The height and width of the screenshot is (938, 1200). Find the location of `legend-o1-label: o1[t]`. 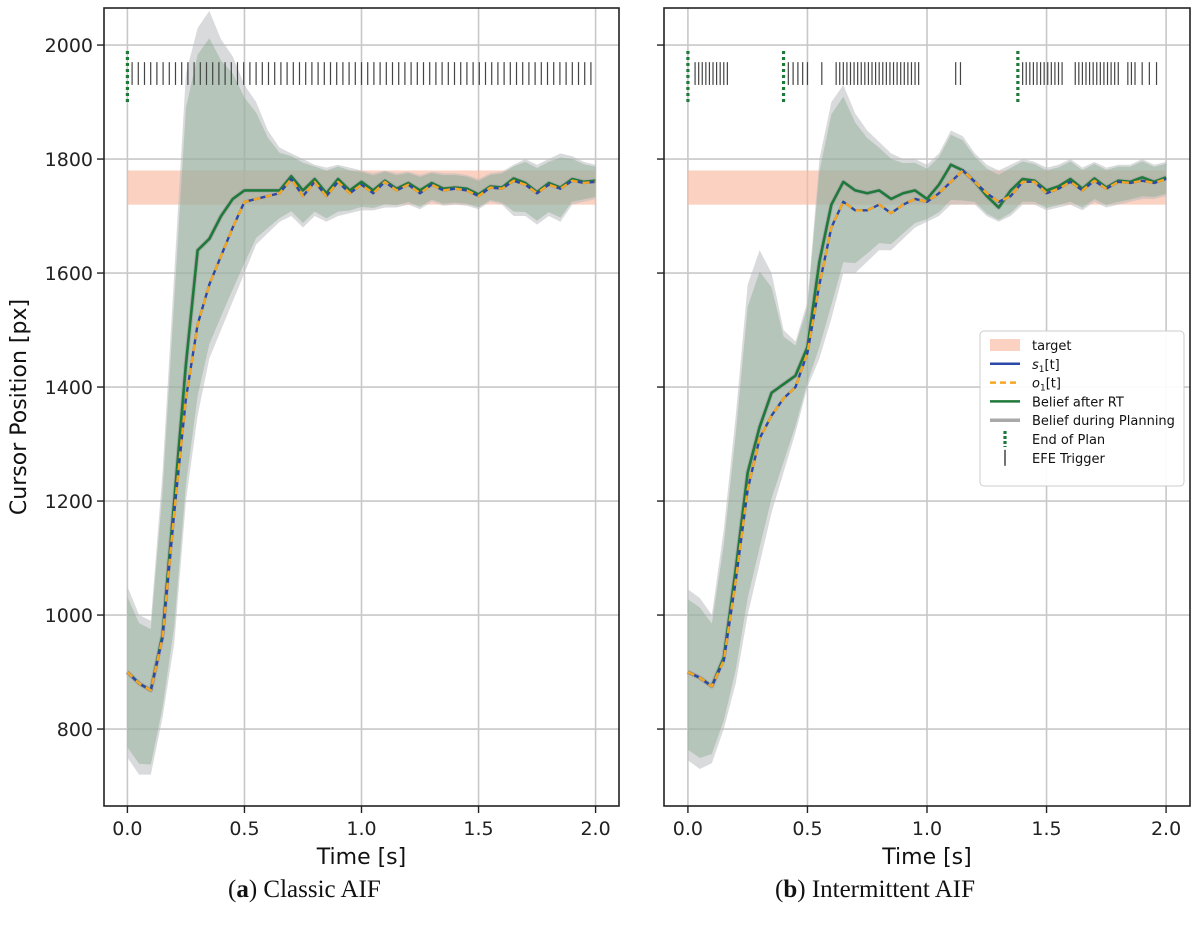

legend-o1-label: o1[t] is located at coordinates (1046, 385).